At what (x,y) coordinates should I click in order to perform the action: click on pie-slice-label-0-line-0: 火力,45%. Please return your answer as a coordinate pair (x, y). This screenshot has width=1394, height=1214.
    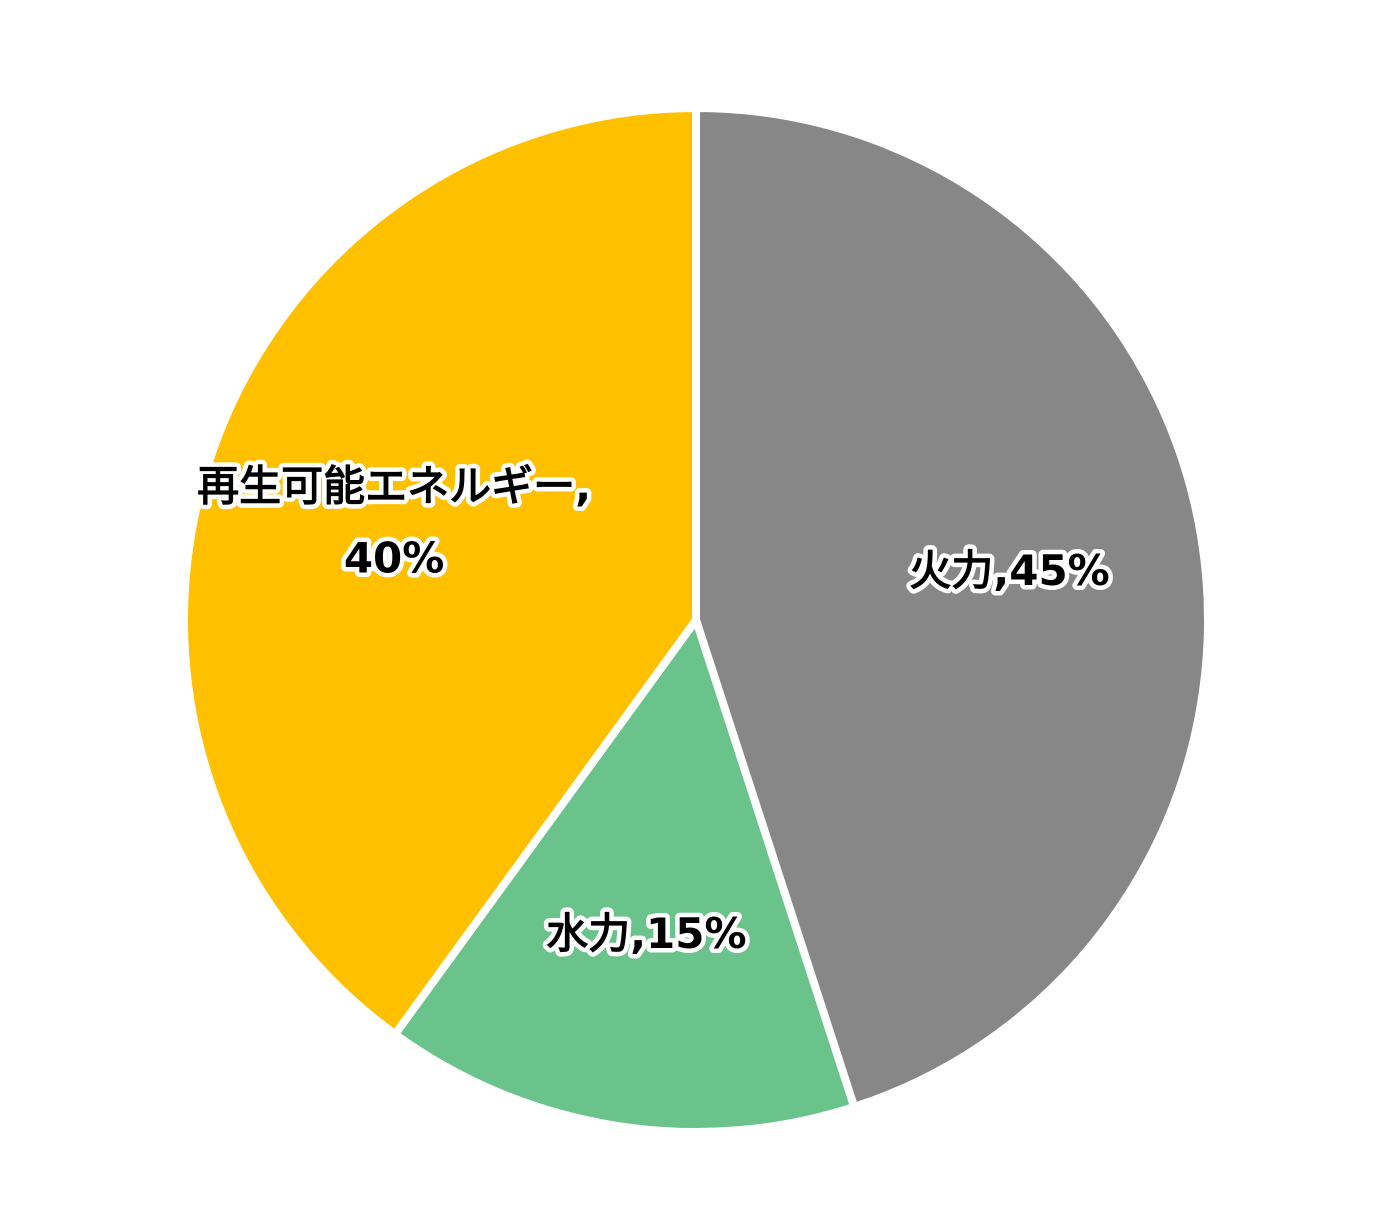
    Looking at the image, I should click on (1009, 570).